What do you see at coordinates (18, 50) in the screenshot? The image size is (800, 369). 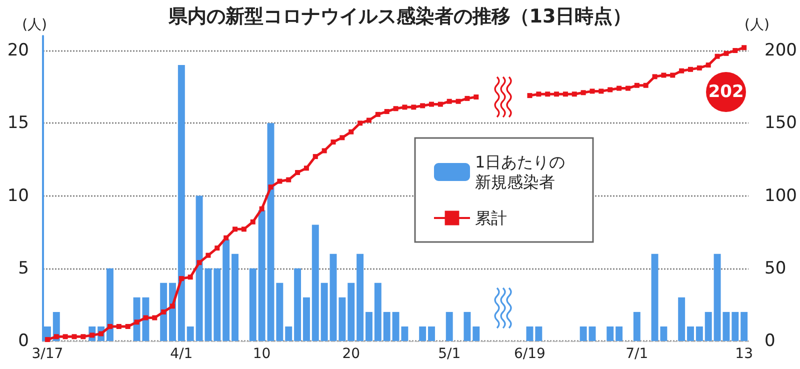 I see `y-tick-label: 20` at bounding box center [18, 50].